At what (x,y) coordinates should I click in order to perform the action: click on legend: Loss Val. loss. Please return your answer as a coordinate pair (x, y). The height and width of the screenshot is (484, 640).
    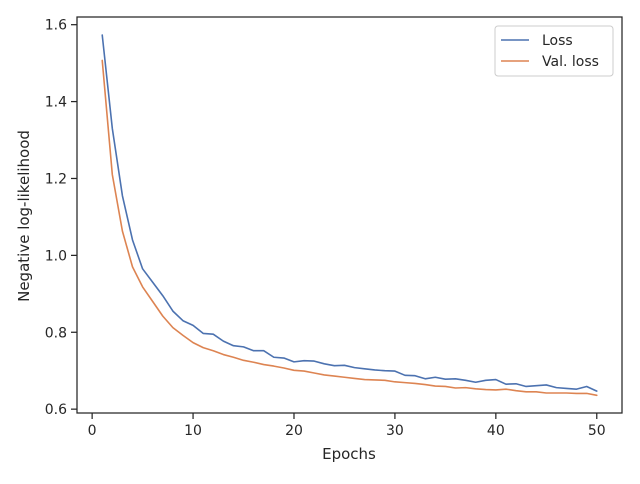
    Looking at the image, I should click on (554, 51).